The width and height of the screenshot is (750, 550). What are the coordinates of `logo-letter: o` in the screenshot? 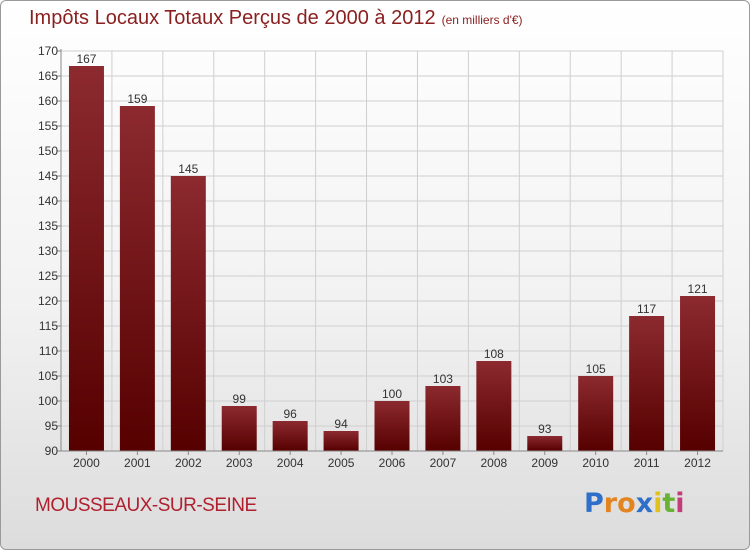 It's located at (626, 503).